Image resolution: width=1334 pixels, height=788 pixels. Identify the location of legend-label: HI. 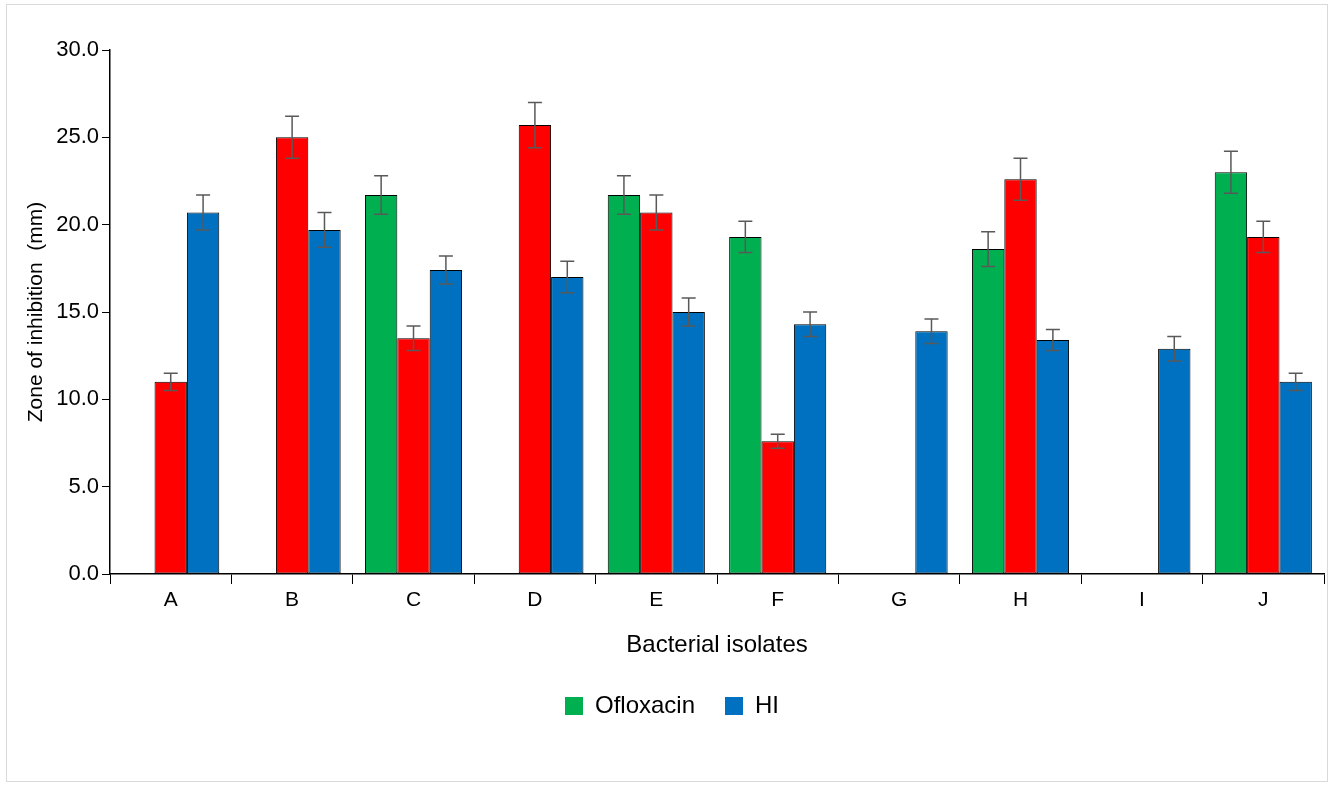
(767, 704).